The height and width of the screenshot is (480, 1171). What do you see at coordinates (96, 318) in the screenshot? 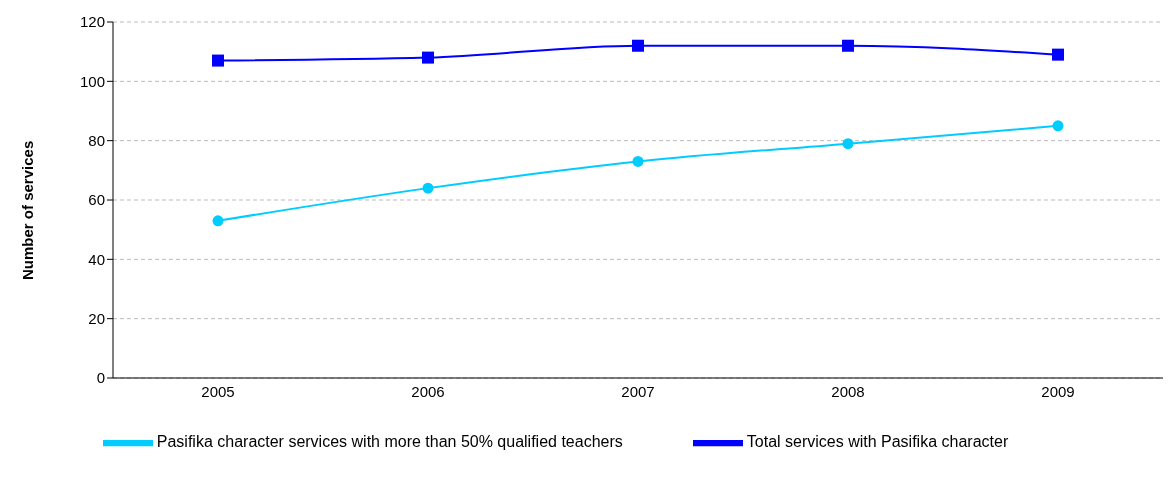
I see `y-tick-label: 20` at bounding box center [96, 318].